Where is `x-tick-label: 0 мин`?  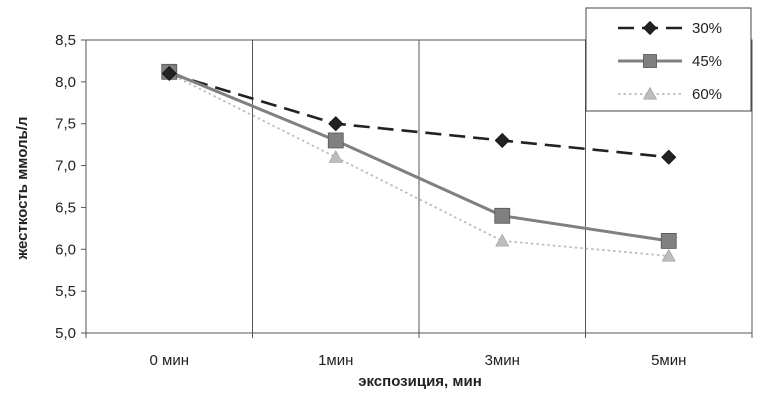
x-tick-label: 0 мин is located at coordinates (170, 360).